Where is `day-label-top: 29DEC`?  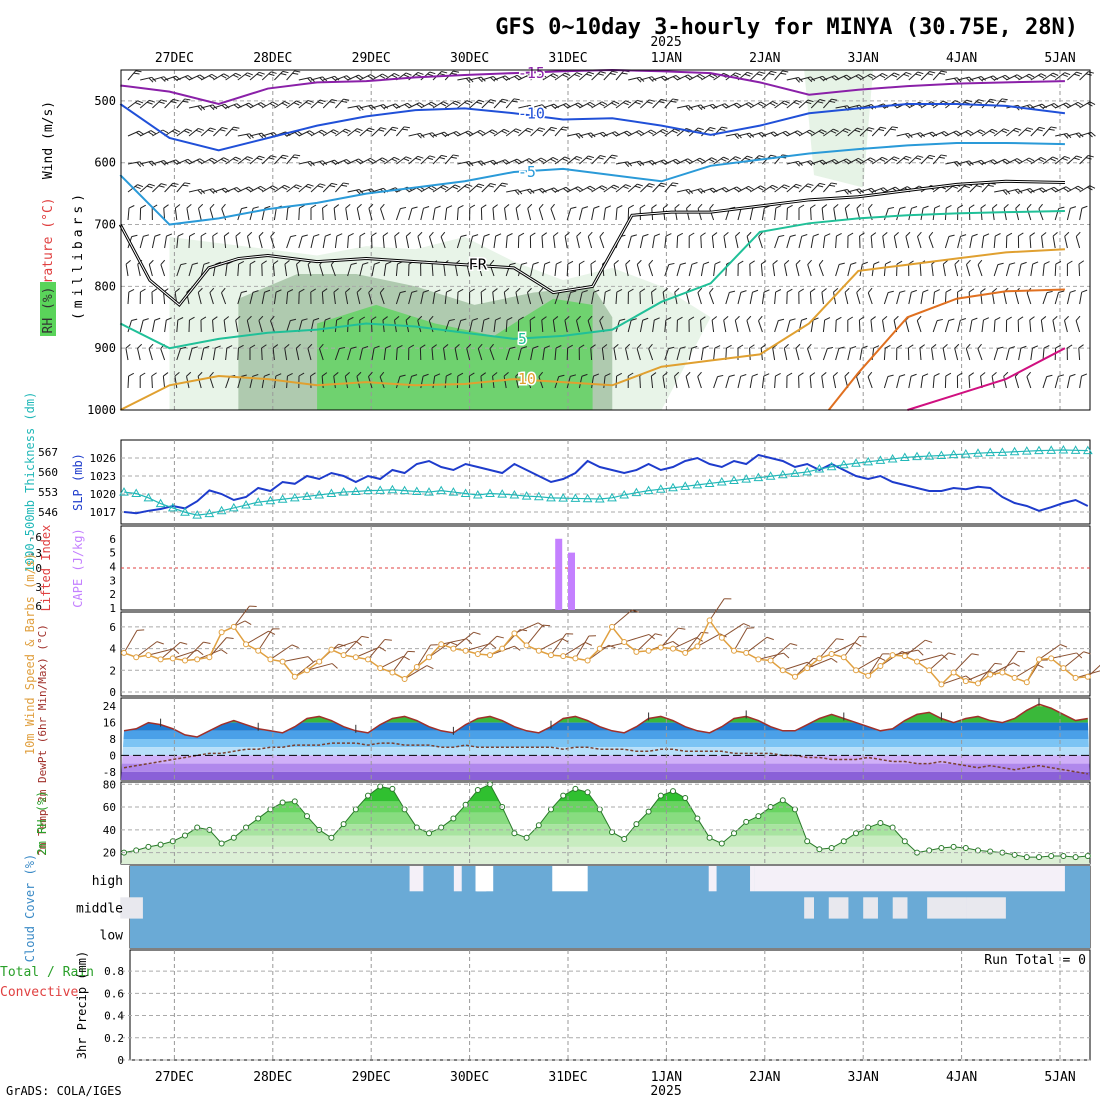 day-label-top: 29DEC is located at coordinates (371, 58).